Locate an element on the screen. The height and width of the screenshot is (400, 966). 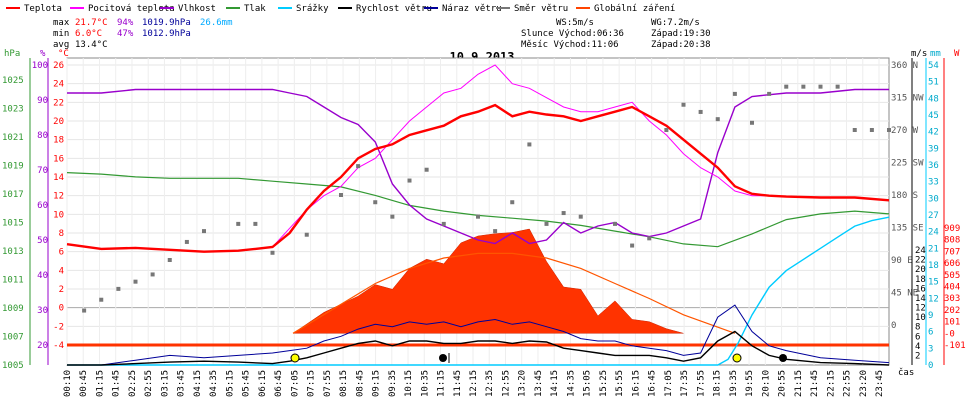
winddir-tick-7: 315 NW is located at coordinates (907, 99).